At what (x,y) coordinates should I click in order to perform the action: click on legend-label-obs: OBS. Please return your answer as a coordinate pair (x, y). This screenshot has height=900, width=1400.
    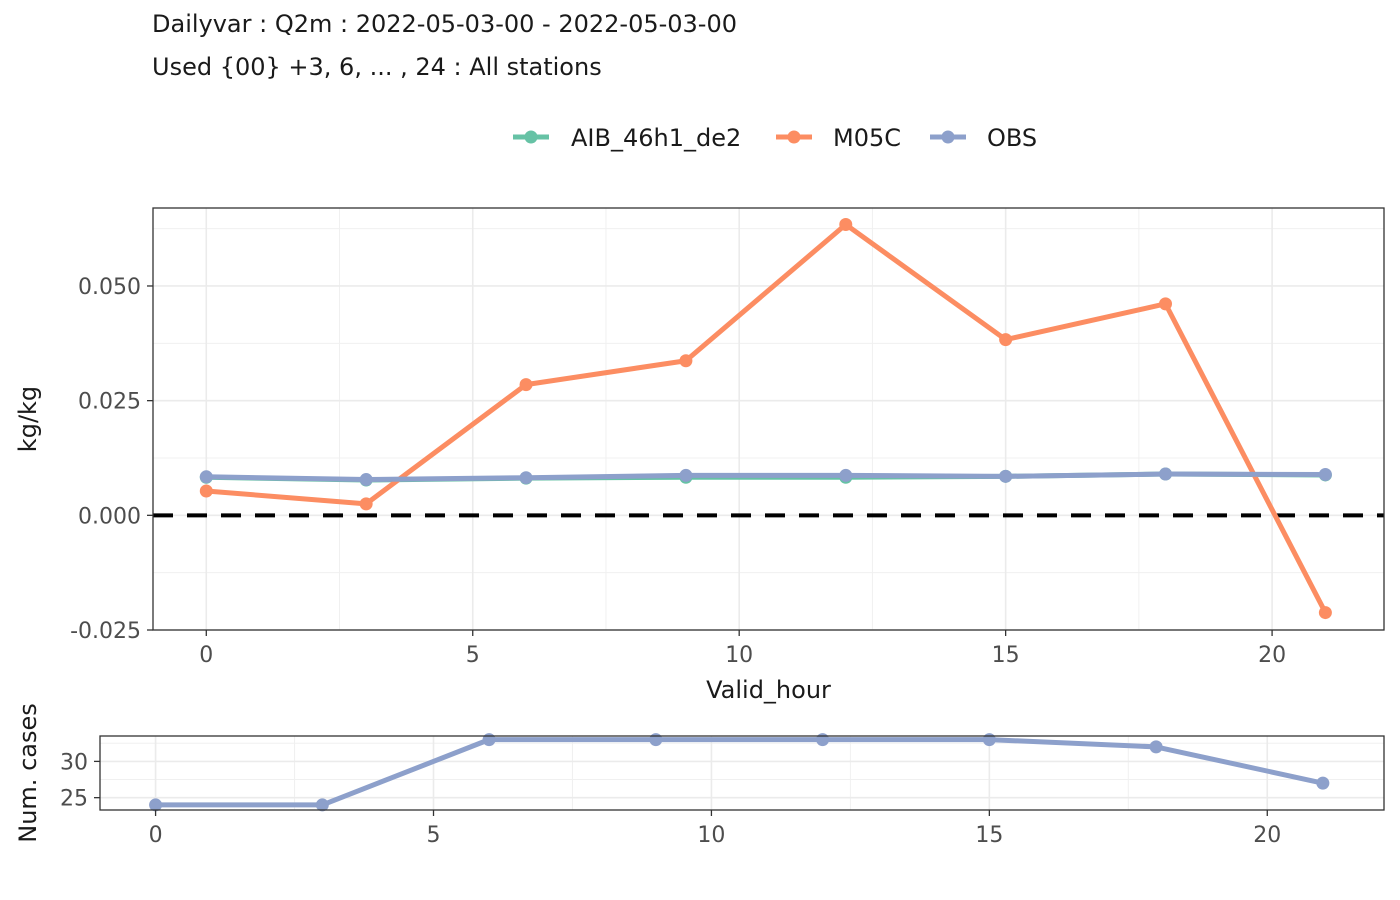
    Looking at the image, I should click on (1012, 138).